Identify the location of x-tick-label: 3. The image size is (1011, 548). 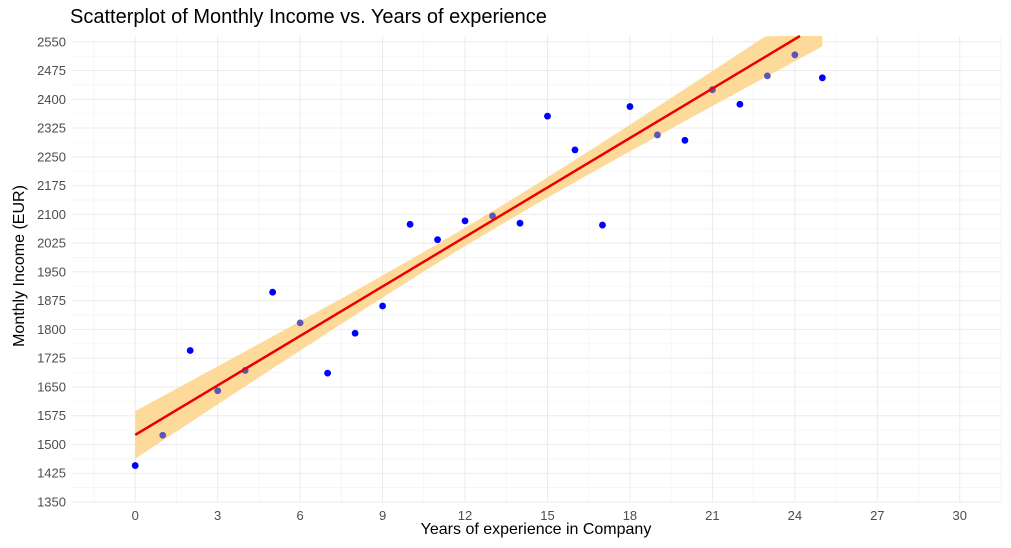
(217, 515).